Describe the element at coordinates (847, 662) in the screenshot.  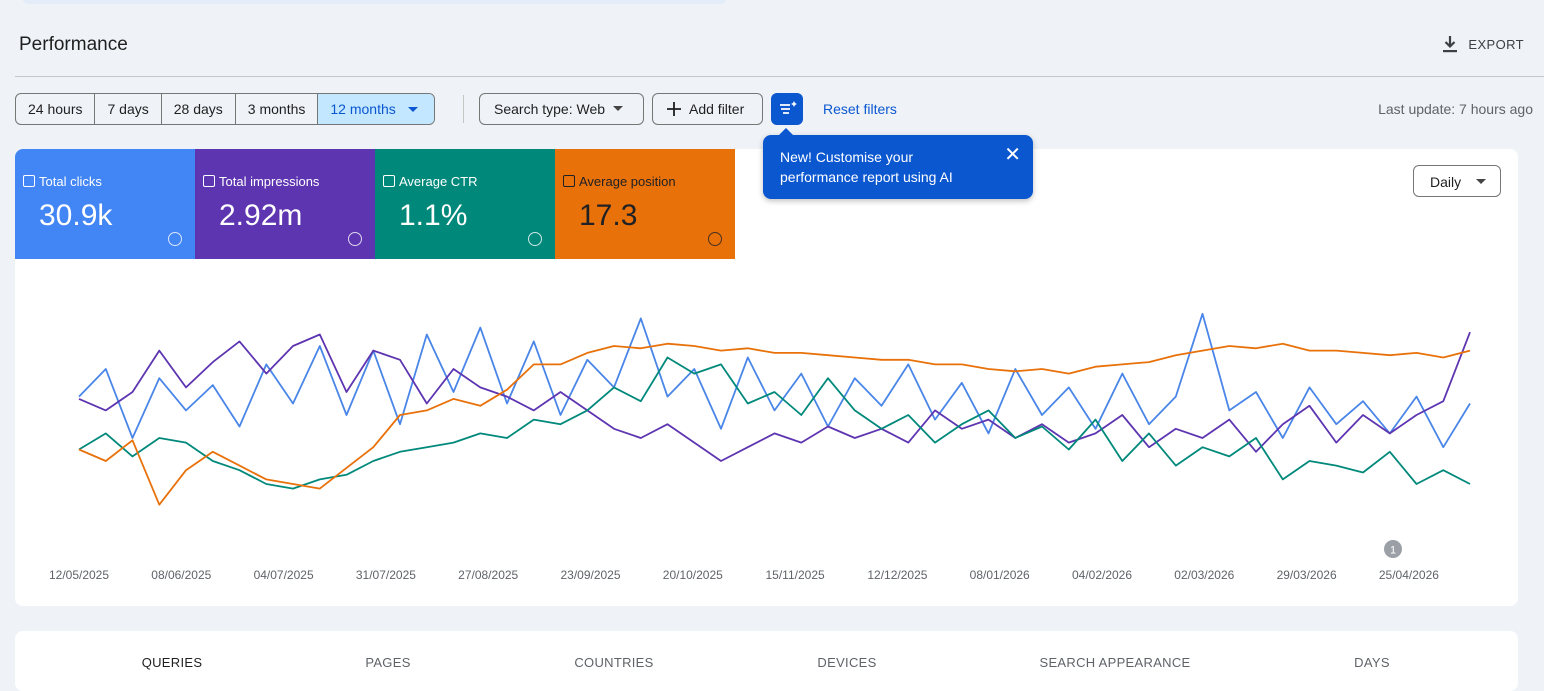
I see `dimension-tab: DEVICES` at that location.